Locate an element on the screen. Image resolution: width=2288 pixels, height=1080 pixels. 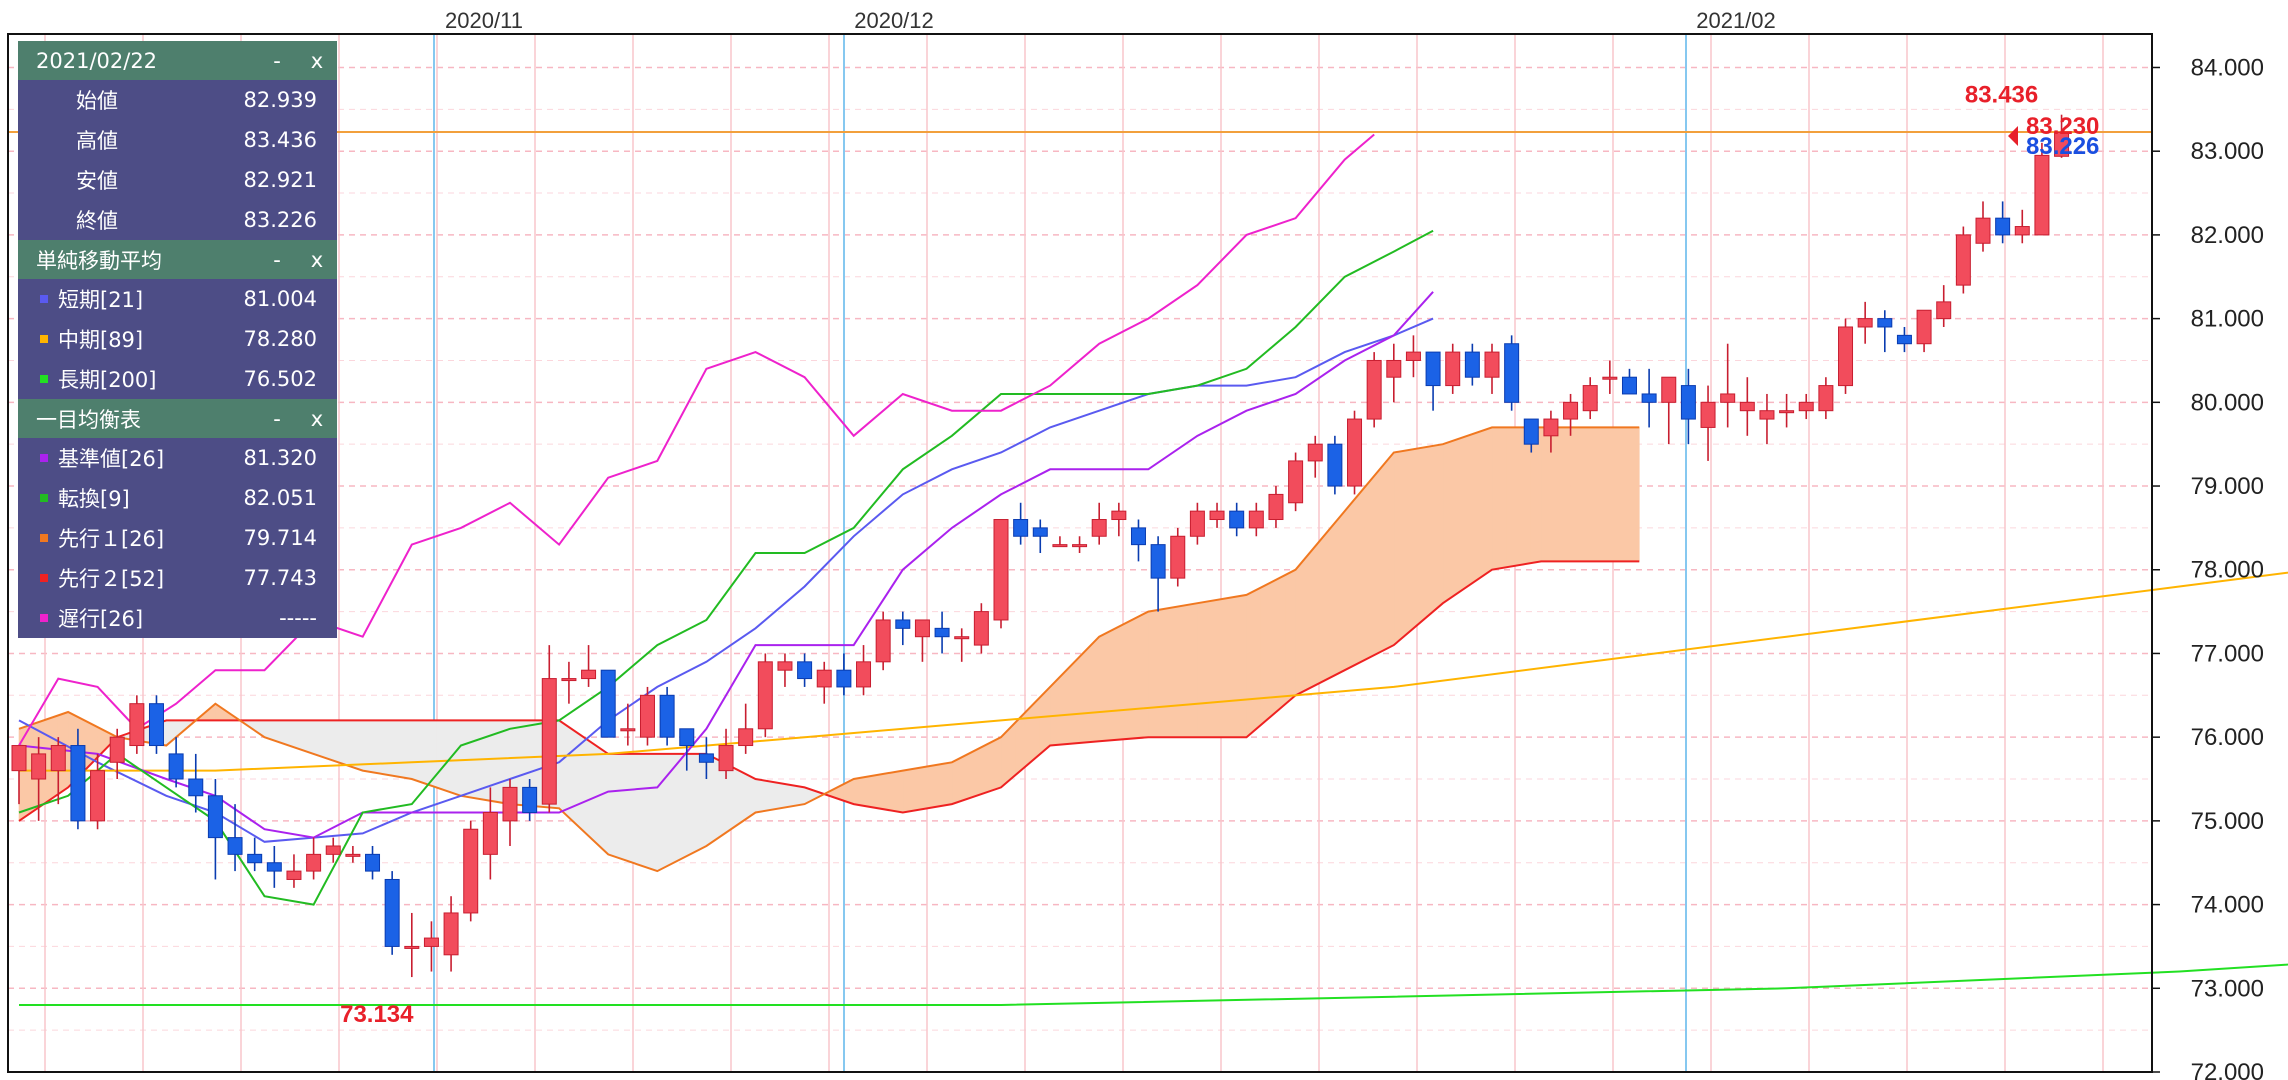
minimize-button: - is located at coordinates (277, 60).